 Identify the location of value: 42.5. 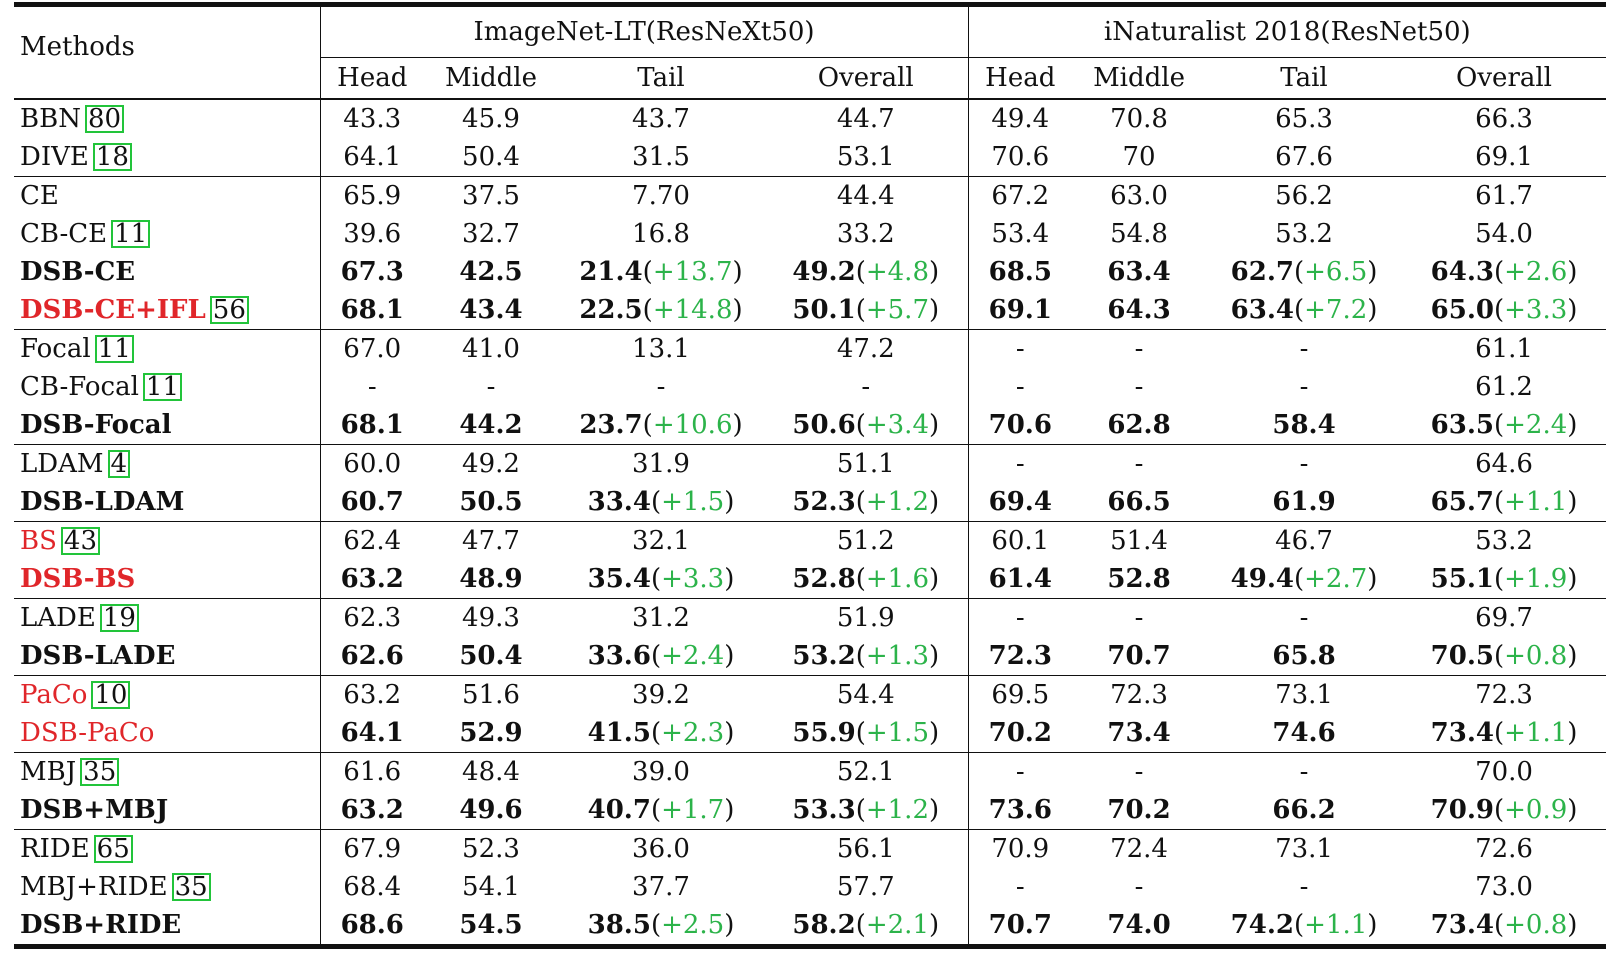
(491, 272).